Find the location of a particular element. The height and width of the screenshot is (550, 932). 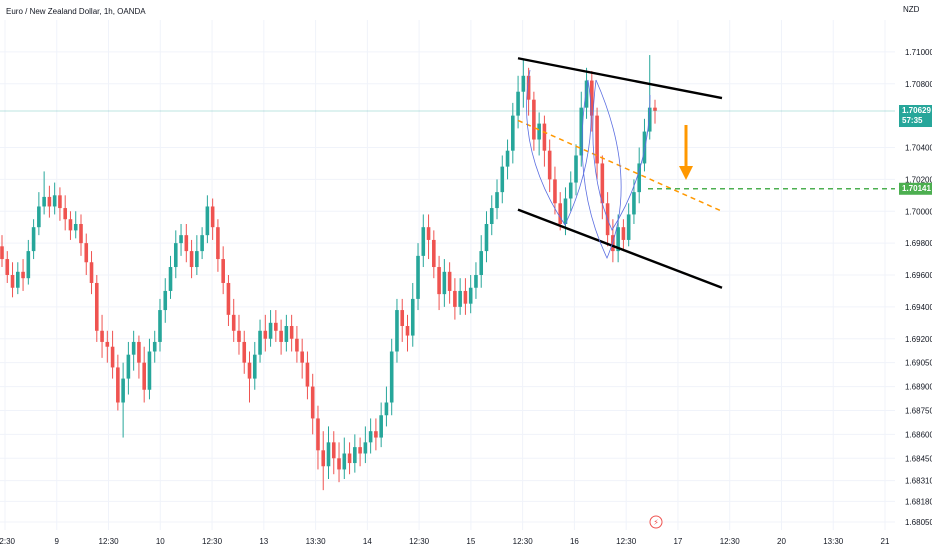

price-tick-label: 1.68310 is located at coordinates (918, 481).